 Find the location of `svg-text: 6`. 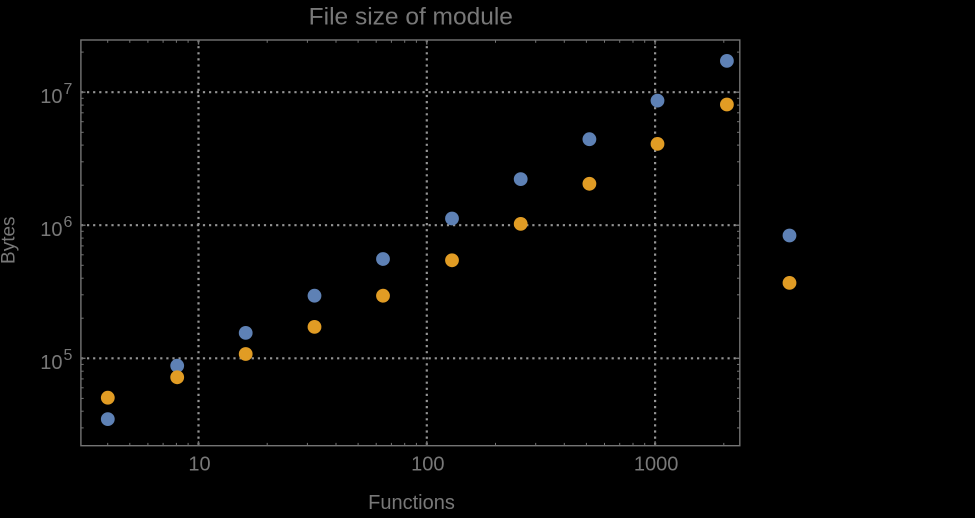

svg-text: 6 is located at coordinates (68, 222).